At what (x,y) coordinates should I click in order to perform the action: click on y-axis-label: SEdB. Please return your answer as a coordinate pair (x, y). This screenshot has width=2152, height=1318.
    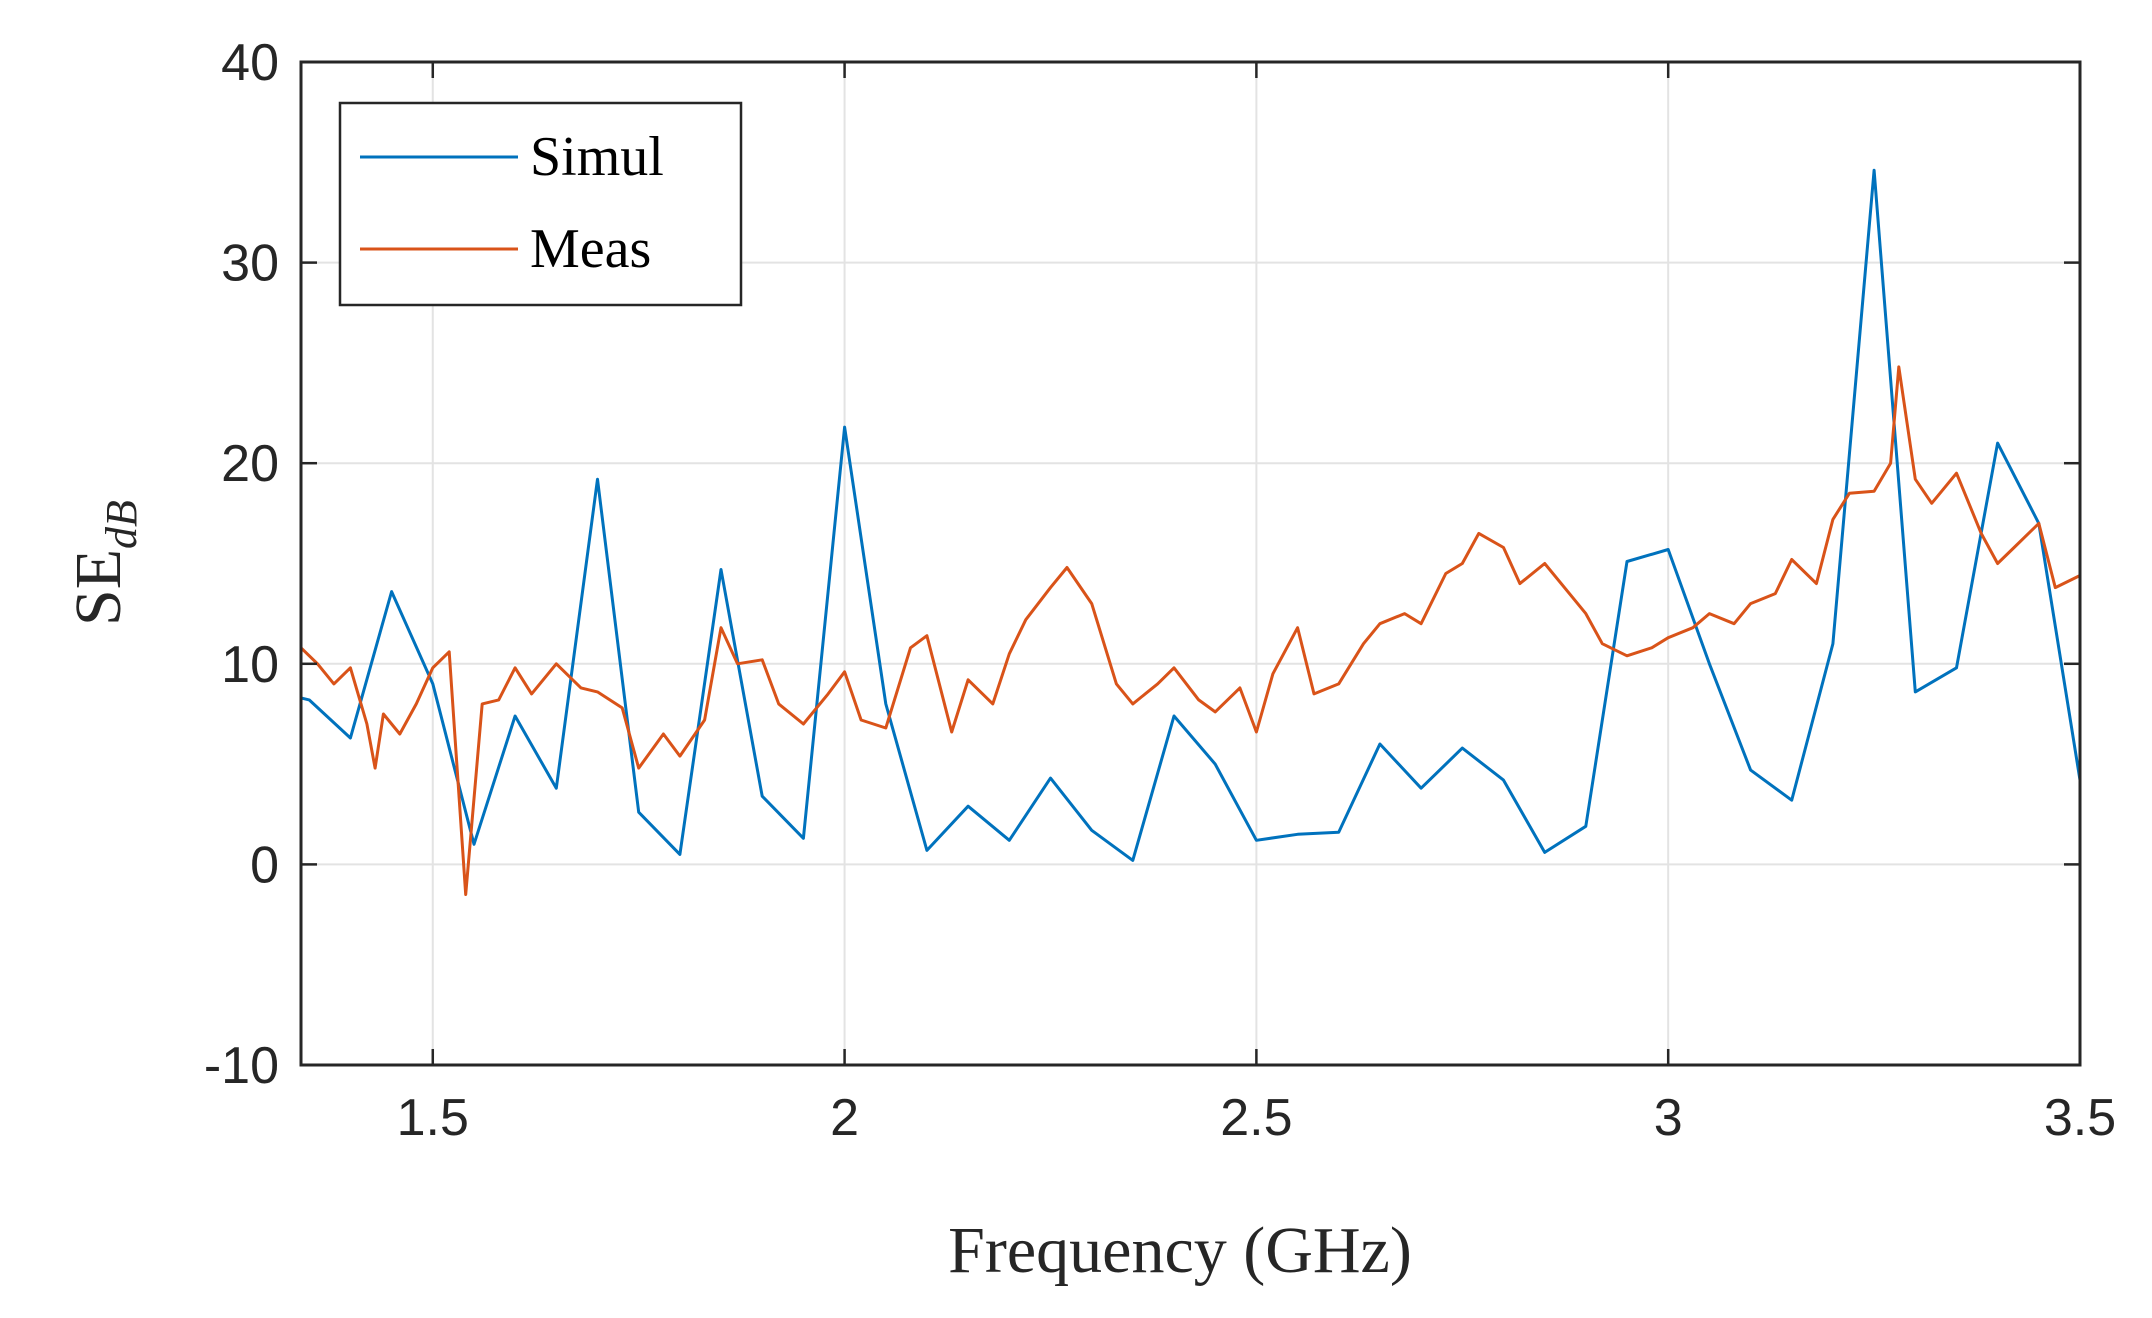
    Looking at the image, I should click on (104, 563).